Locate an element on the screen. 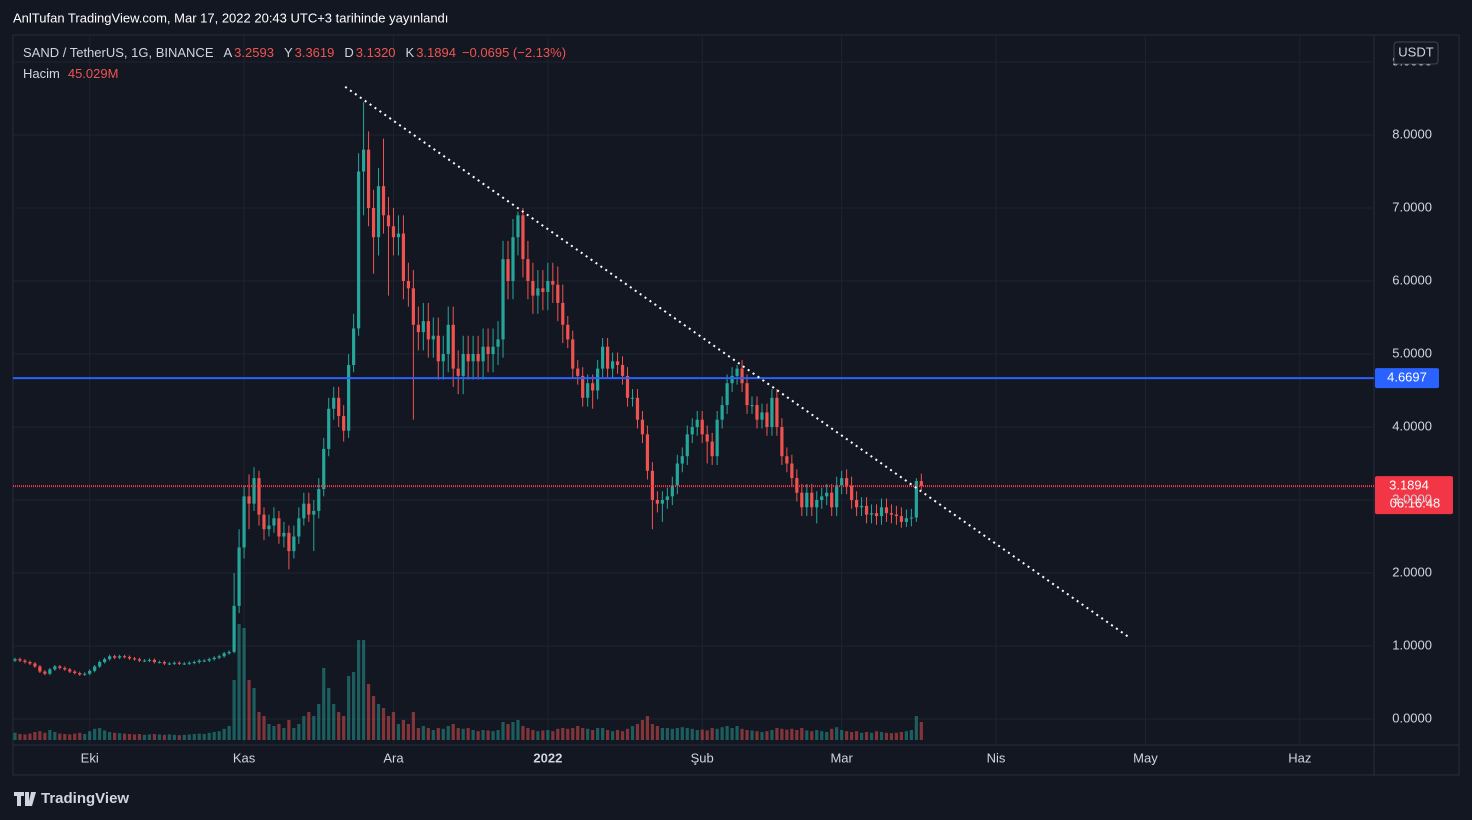 The height and width of the screenshot is (820, 1472). legend-change: −0.0695 (−2.13%) is located at coordinates (514, 52).